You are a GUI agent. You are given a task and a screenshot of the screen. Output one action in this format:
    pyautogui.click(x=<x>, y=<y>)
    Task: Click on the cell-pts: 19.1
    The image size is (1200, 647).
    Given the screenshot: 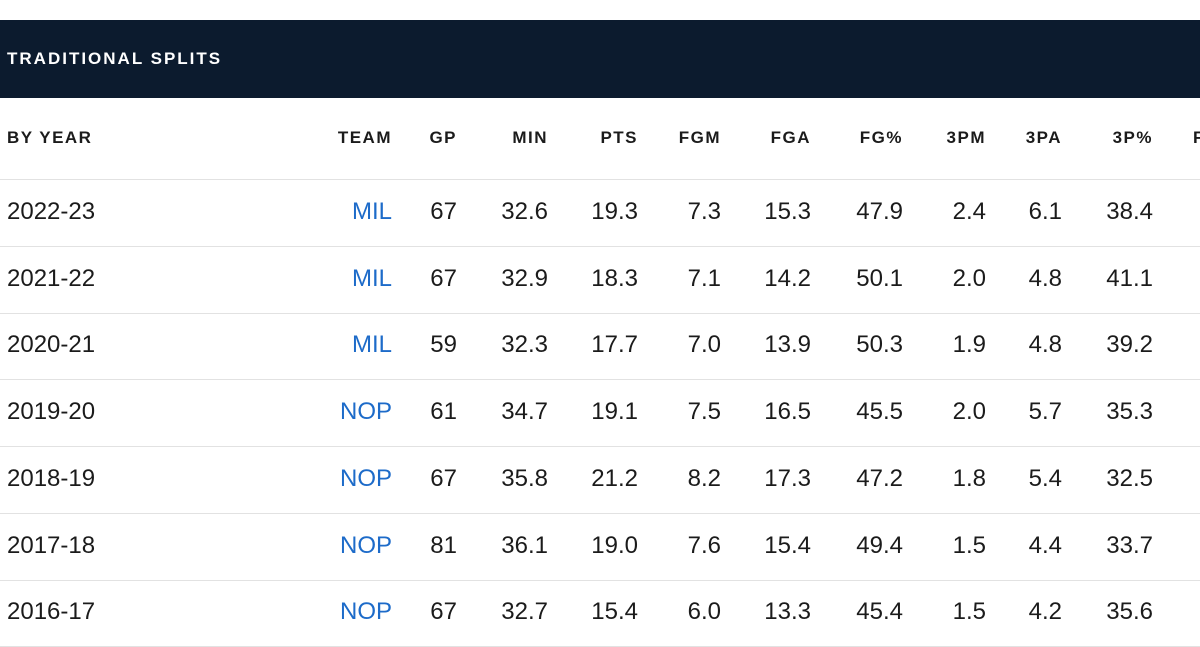 What is the action you would take?
    pyautogui.click(x=614, y=412)
    